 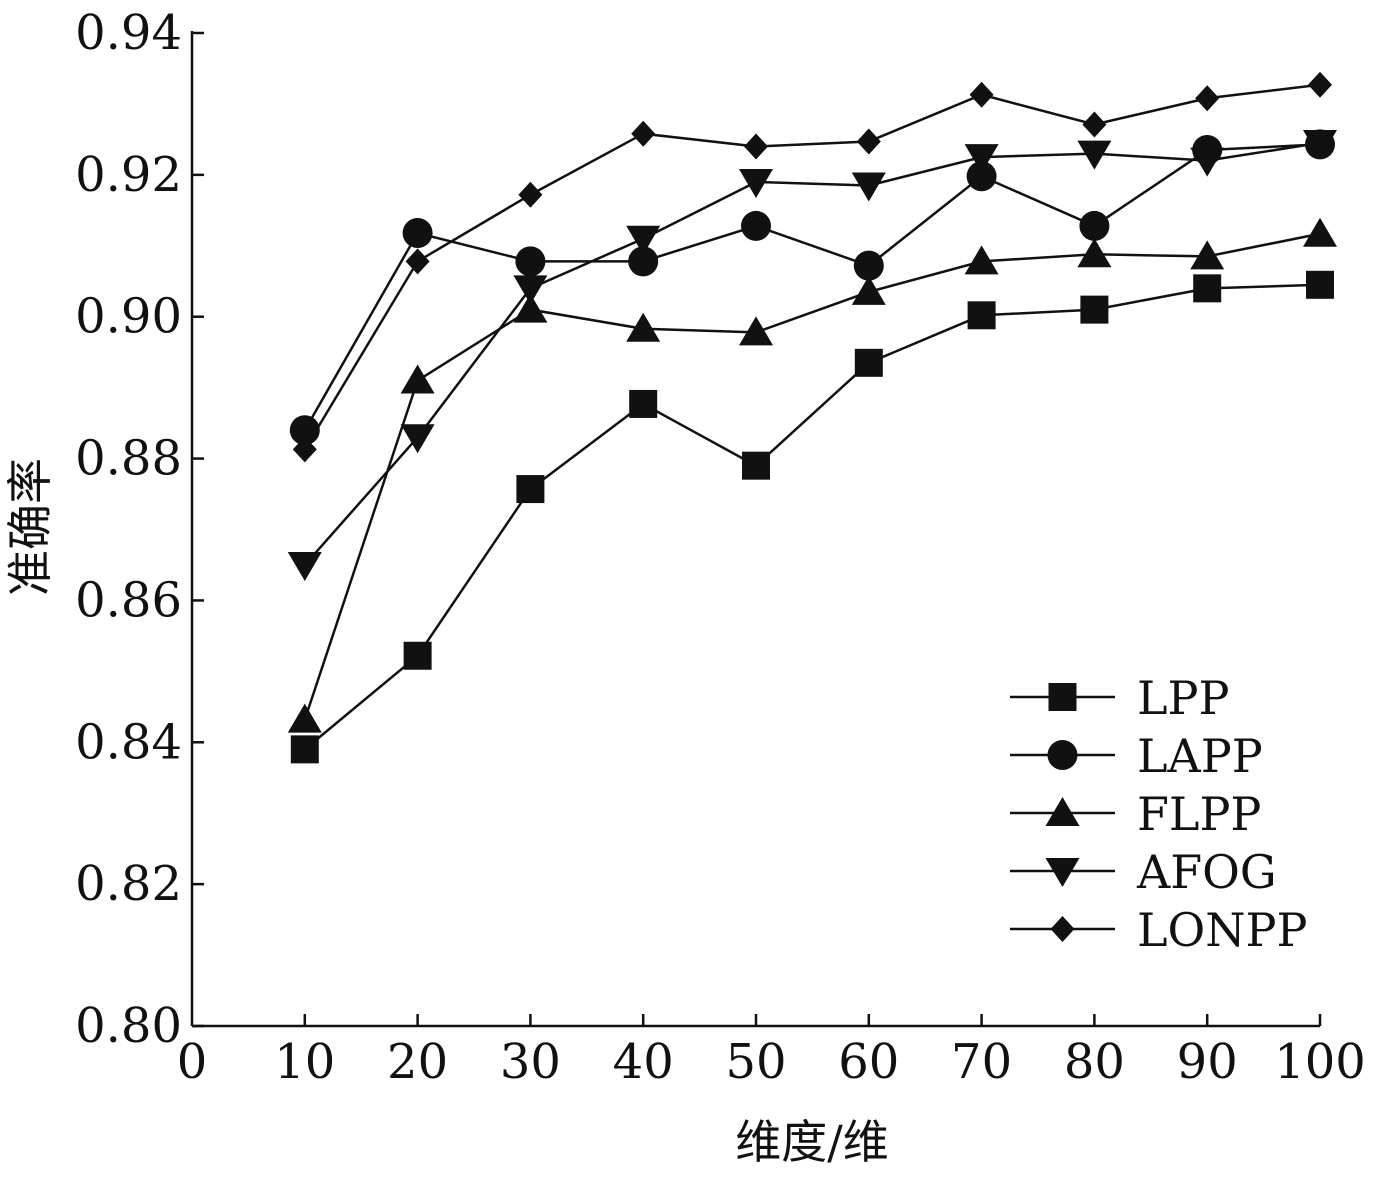 I want to click on y-tick-label: 0.84, so click(x=128, y=742).